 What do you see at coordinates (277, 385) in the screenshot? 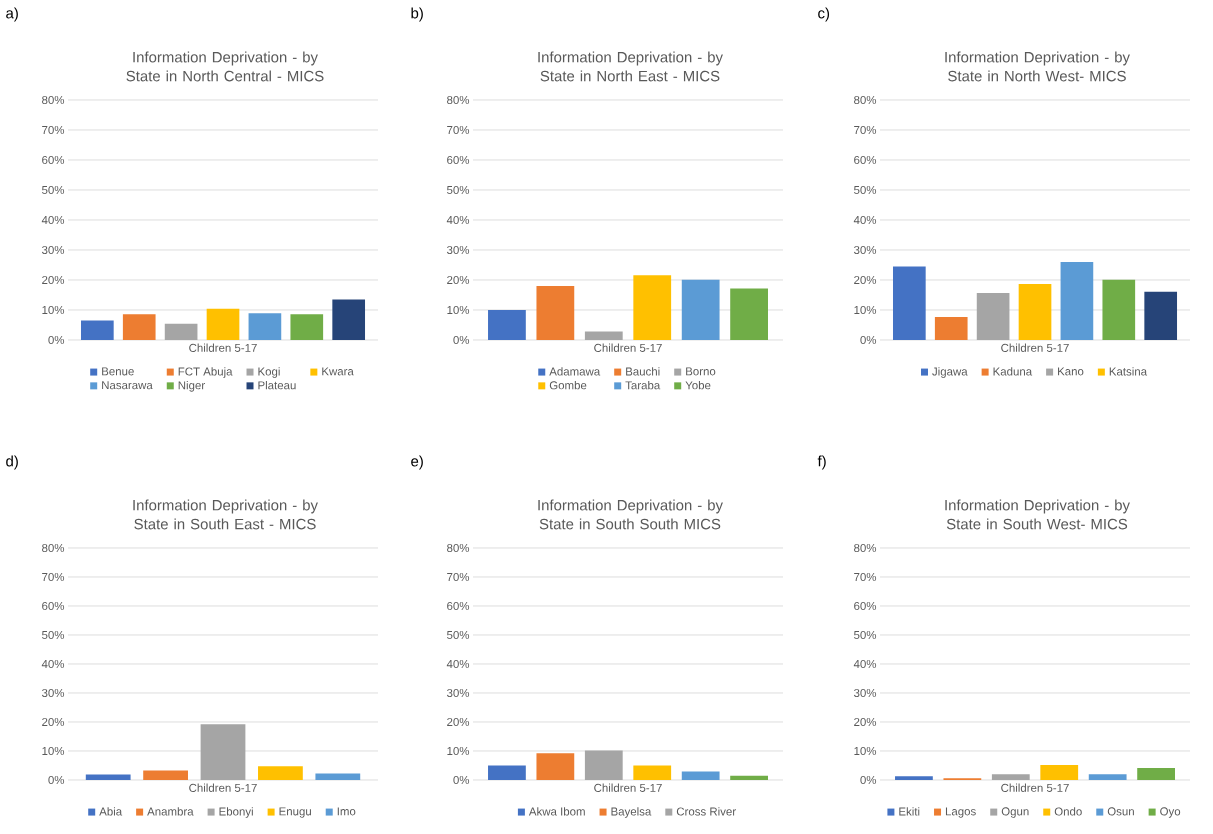
I see `legend-label: Plateau` at bounding box center [277, 385].